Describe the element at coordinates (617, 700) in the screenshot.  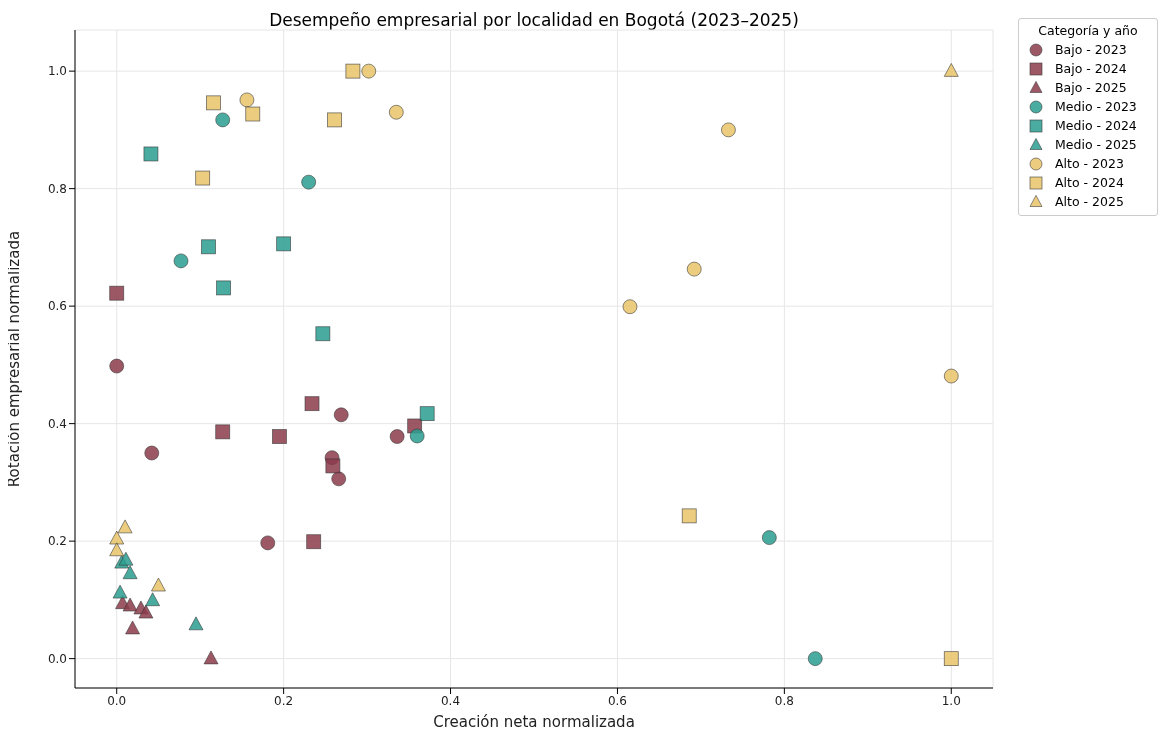
I see `x-tick-label: 0.6` at that location.